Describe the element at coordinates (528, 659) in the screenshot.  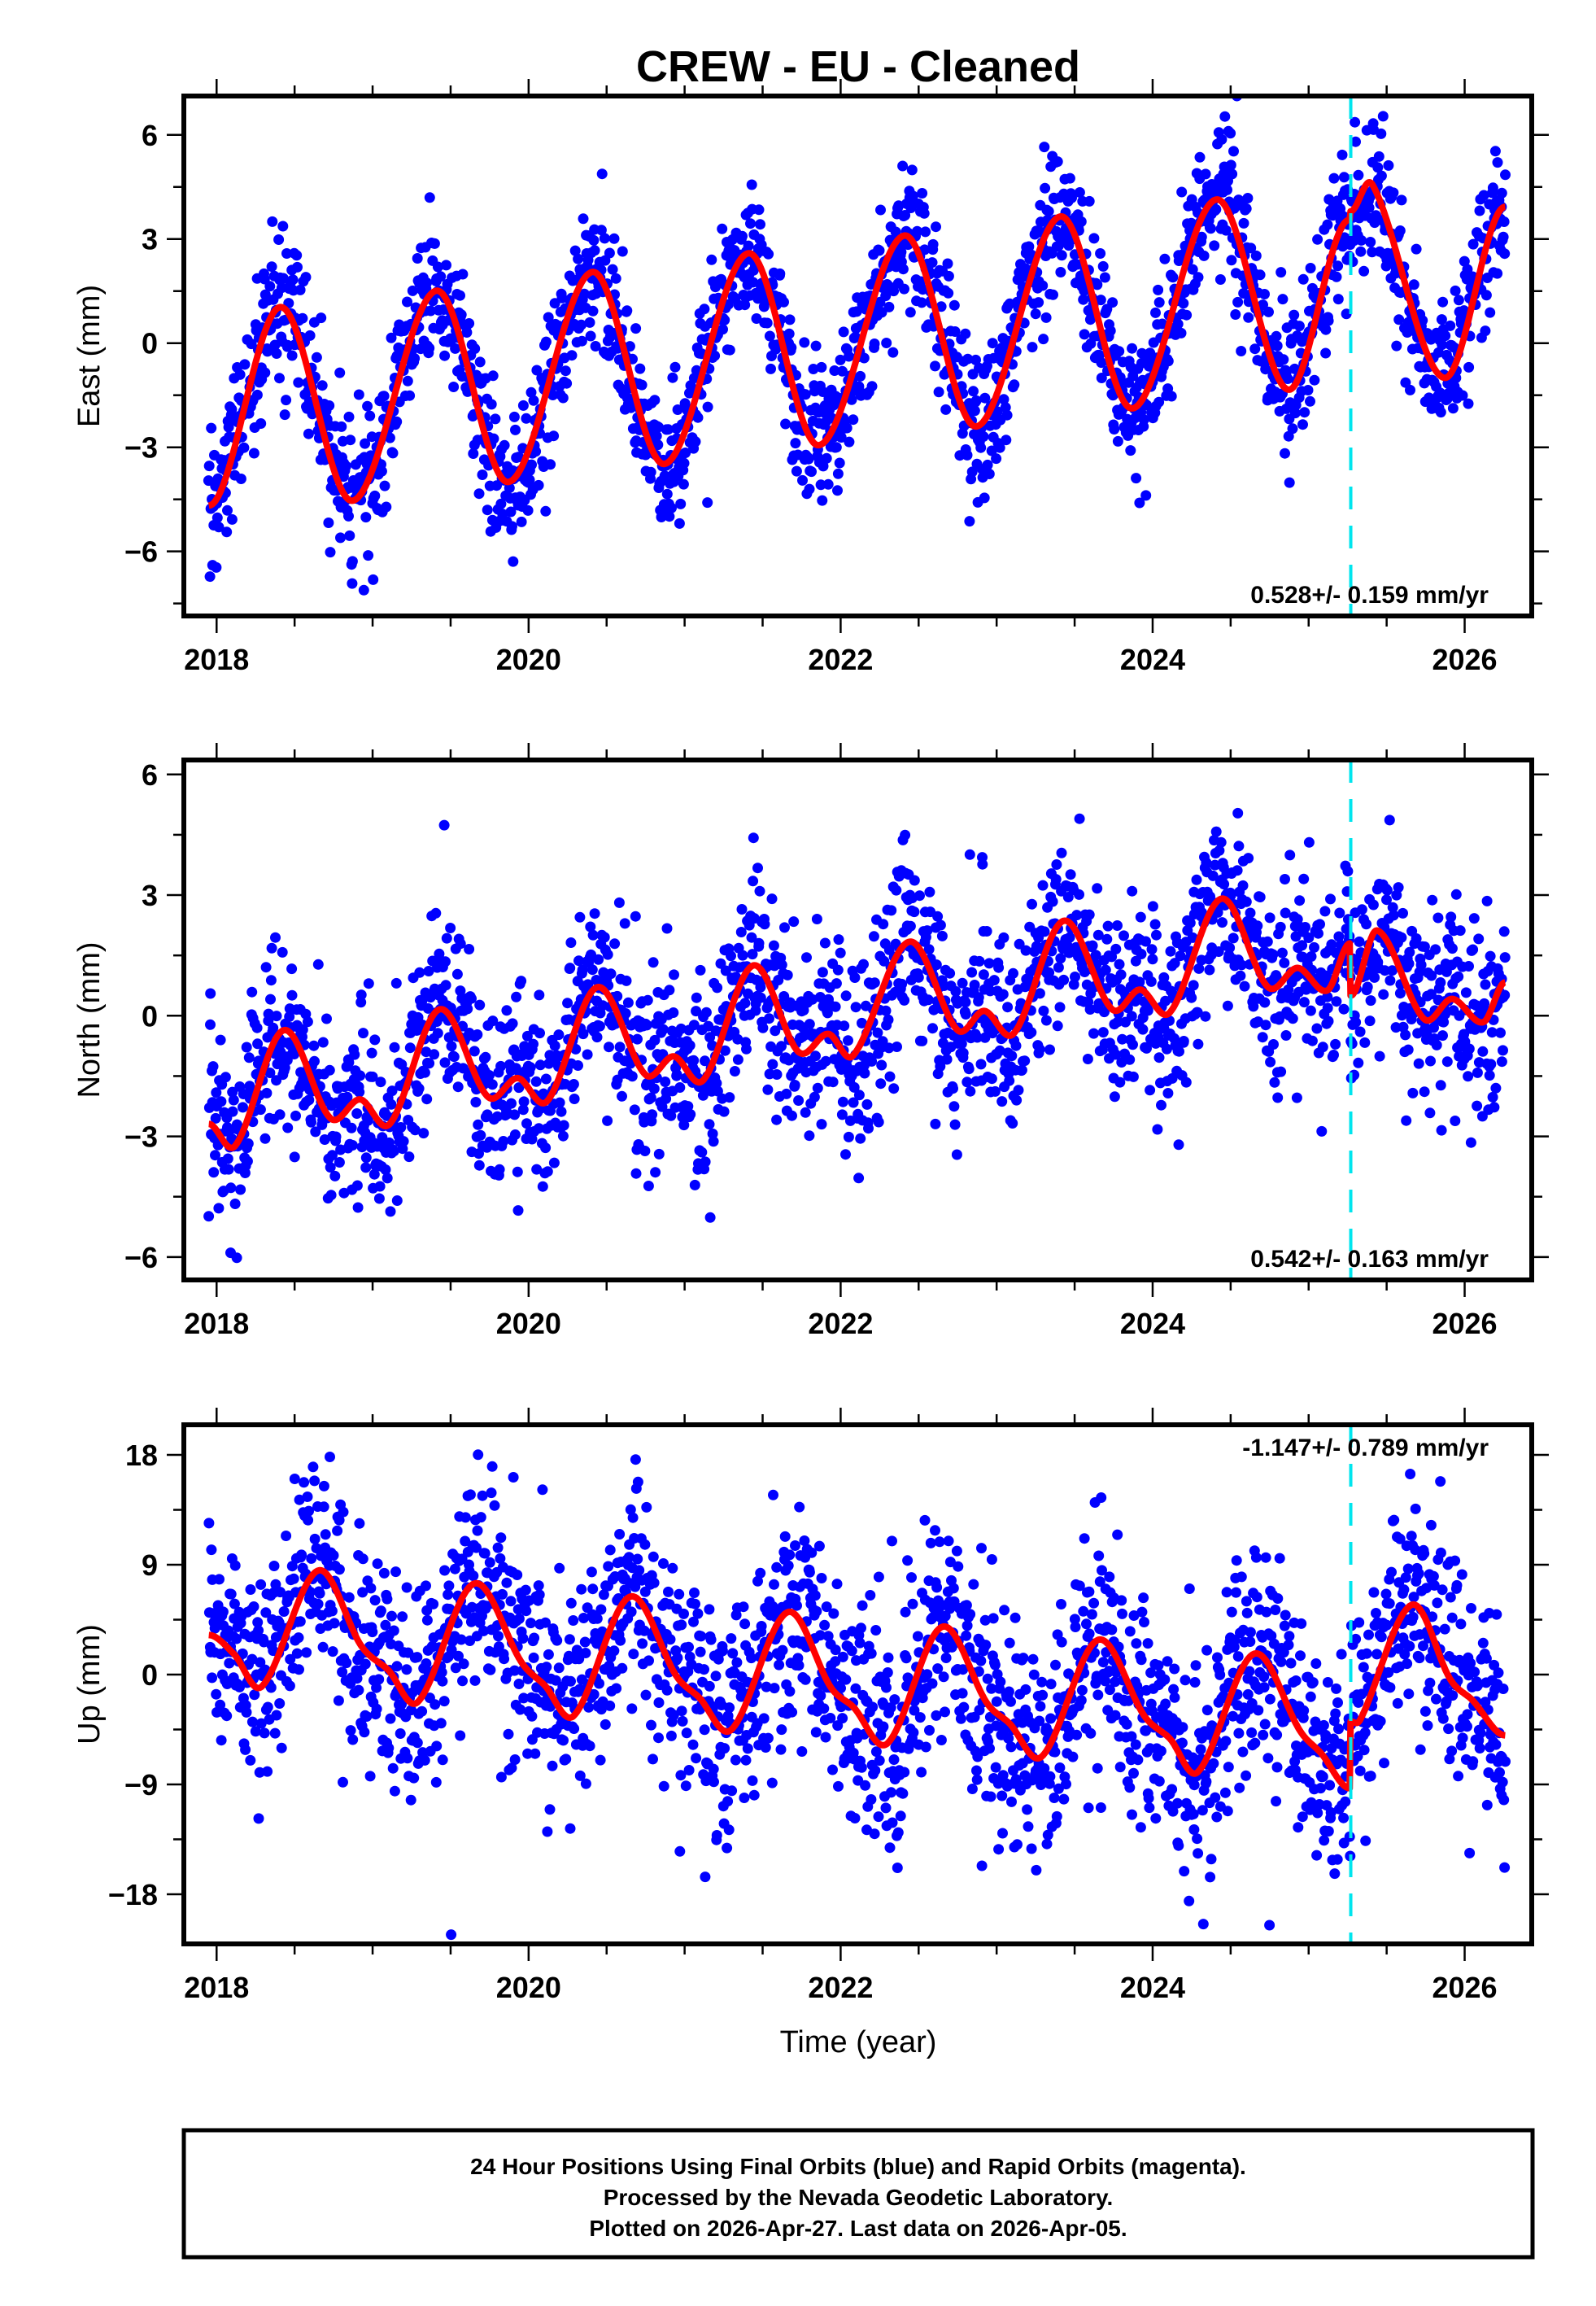
I see `east-x-tick-label: 2020` at that location.